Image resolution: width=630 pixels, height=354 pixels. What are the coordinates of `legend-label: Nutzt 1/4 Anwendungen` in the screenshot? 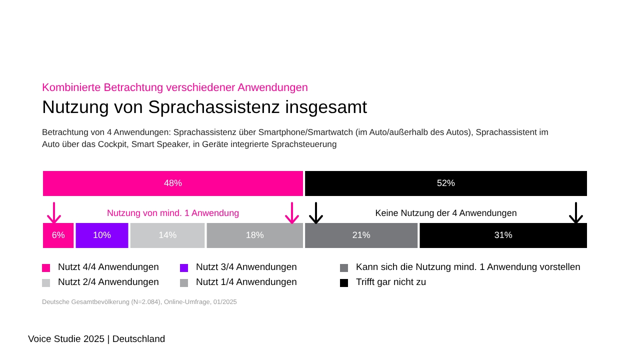 It's located at (246, 282).